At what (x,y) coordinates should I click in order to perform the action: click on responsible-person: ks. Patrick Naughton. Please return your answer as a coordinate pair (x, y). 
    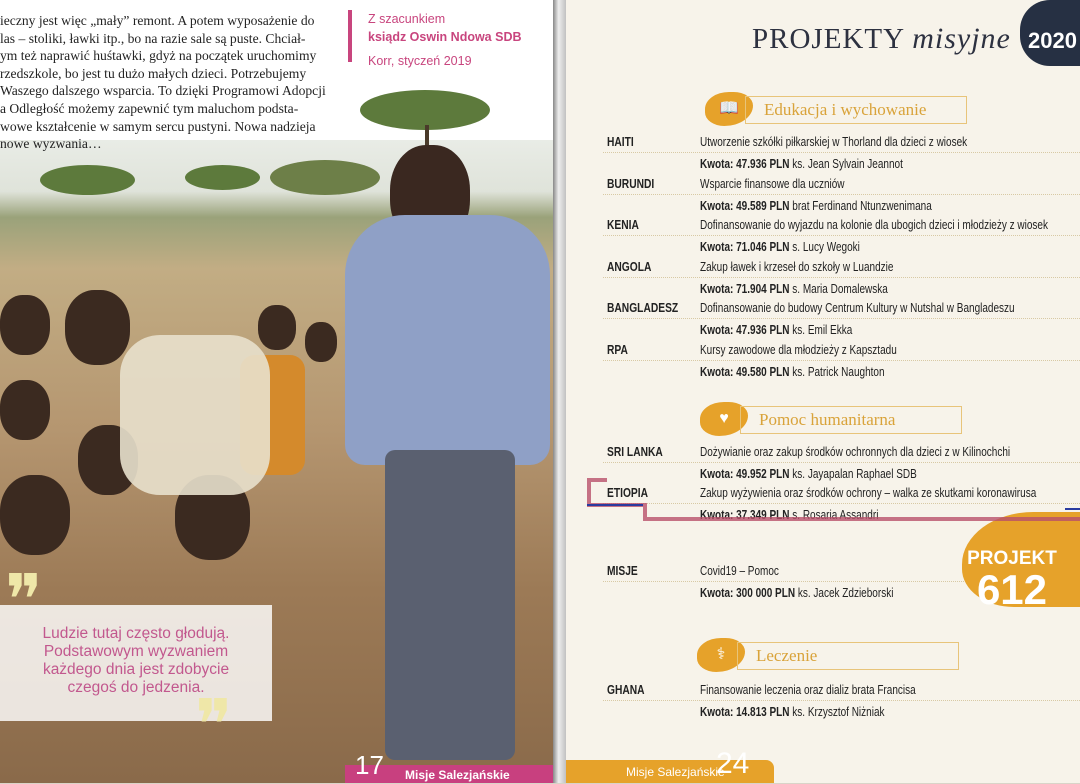
    Looking at the image, I should click on (838, 372).